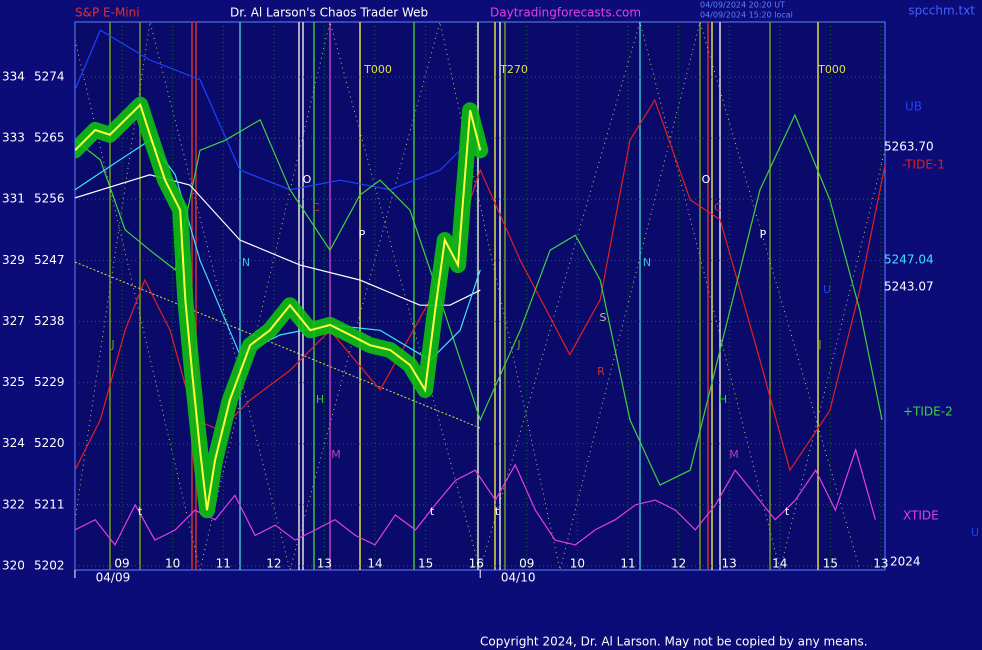  Describe the element at coordinates (928, 412) in the screenshot. I see `series-name: +TIDE-2` at that location.